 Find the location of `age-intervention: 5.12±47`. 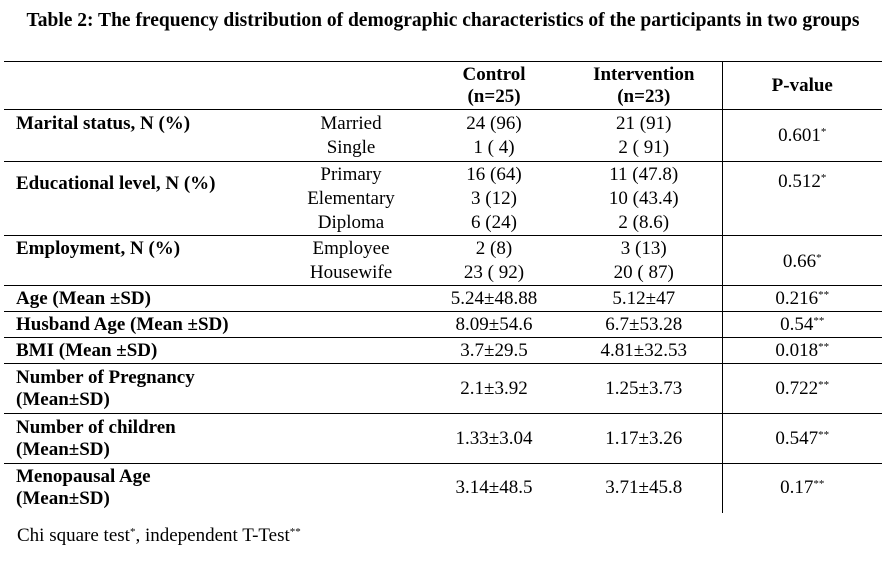

age-intervention: 5.12±47 is located at coordinates (644, 298).